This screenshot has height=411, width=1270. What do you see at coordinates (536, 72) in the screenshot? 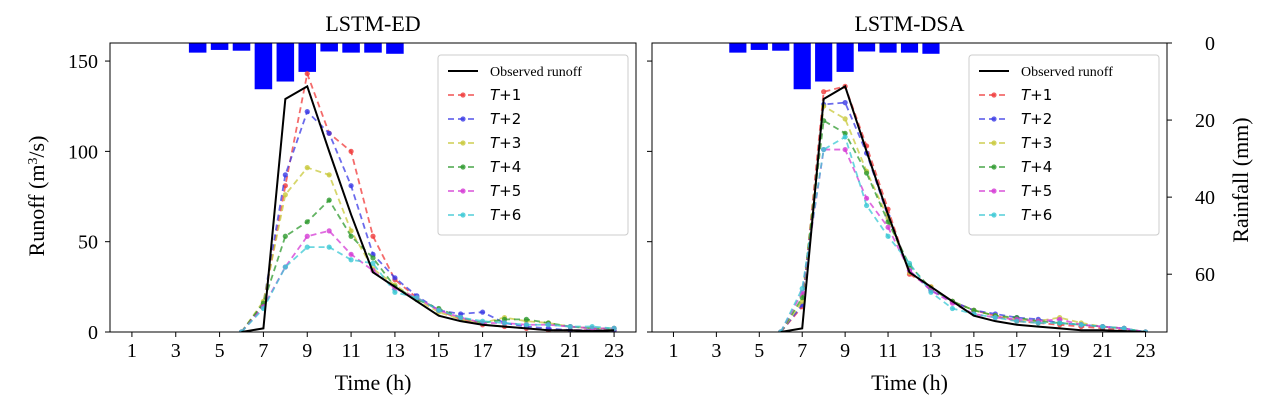
I see `legend-label-observed: Observed runoff` at bounding box center [536, 72].